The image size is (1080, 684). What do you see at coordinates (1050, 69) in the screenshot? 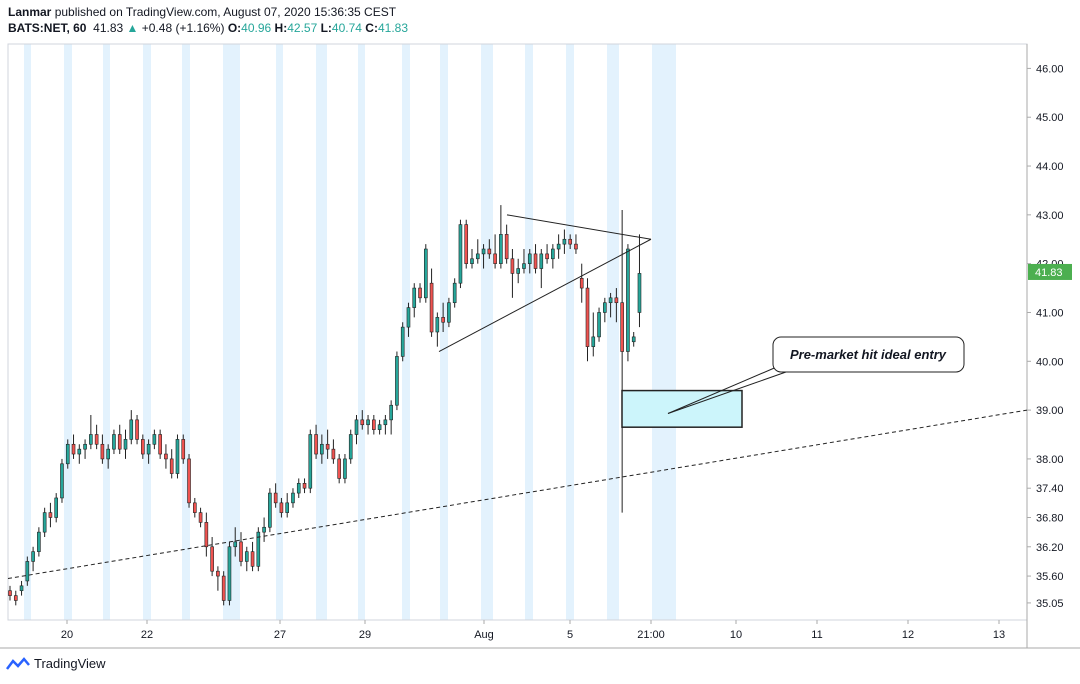
I see `y-tick-label: 46.00` at bounding box center [1050, 69].